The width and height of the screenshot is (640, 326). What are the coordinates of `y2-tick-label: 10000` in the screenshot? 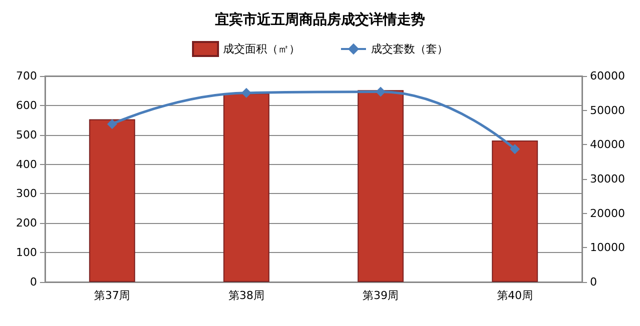 It's located at (607, 247).